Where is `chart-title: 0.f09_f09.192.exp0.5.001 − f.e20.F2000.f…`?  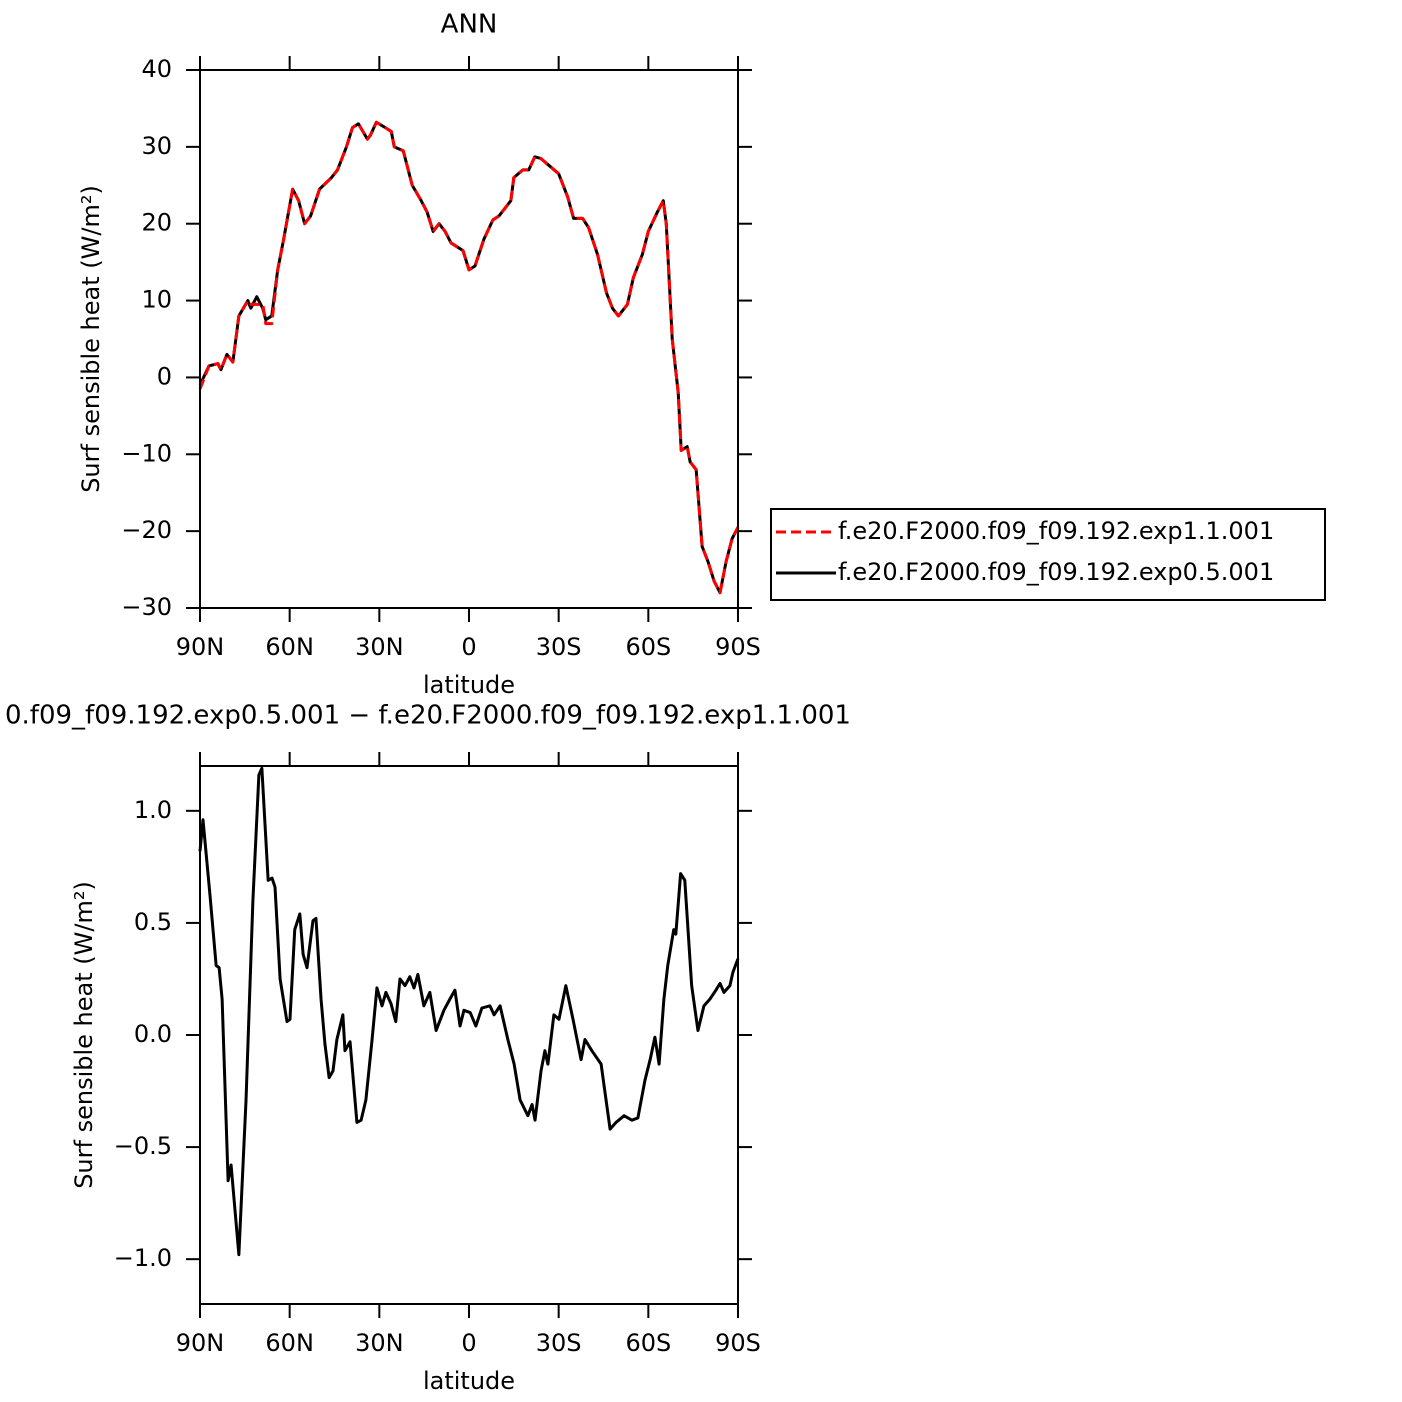 chart-title: 0.f09_f09.192.exp0.5.001 − f.e20.F2000.f… is located at coordinates (428, 716).